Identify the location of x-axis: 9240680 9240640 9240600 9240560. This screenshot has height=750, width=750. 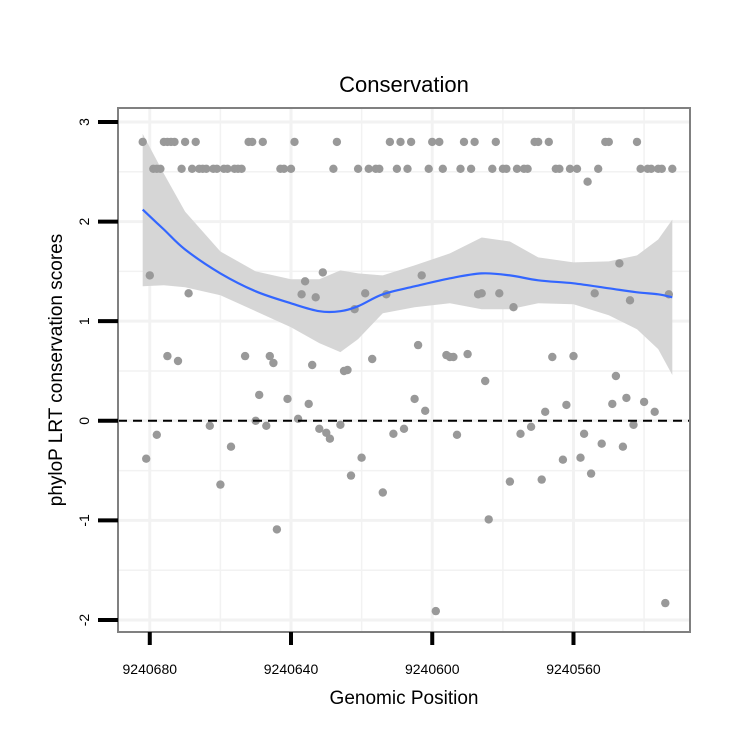
(362, 654).